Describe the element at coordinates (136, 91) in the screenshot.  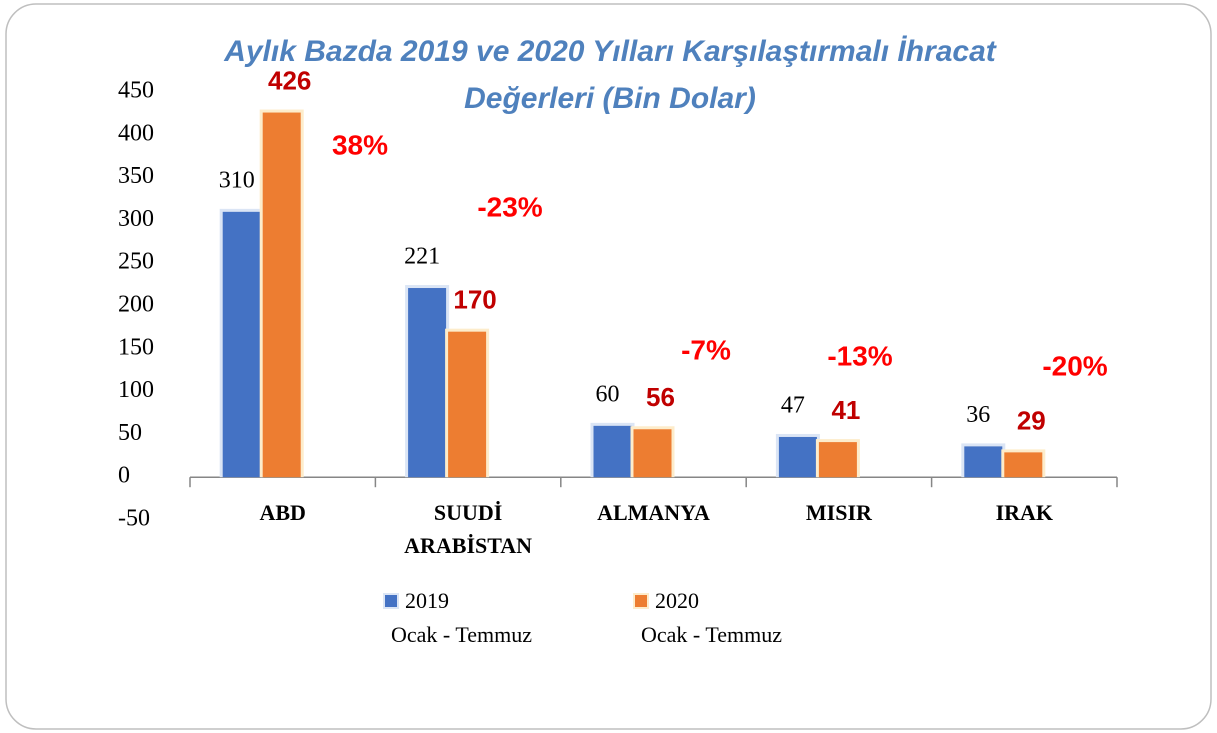
I see `y-tick-label: 450` at that location.